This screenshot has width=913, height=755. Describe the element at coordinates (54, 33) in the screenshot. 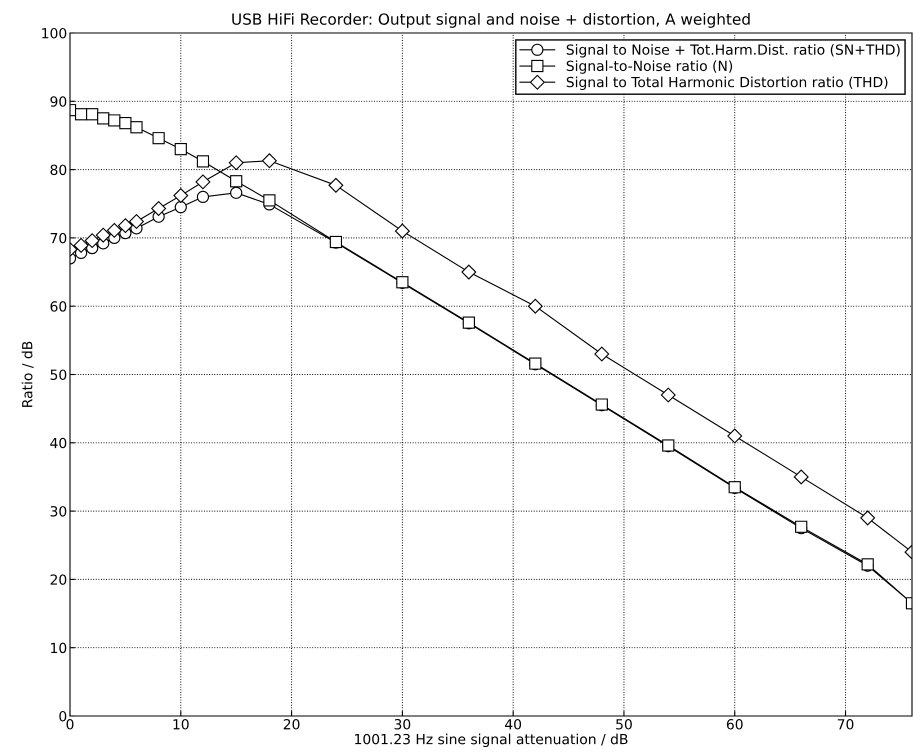

I see `y-tick-label: 100` at that location.